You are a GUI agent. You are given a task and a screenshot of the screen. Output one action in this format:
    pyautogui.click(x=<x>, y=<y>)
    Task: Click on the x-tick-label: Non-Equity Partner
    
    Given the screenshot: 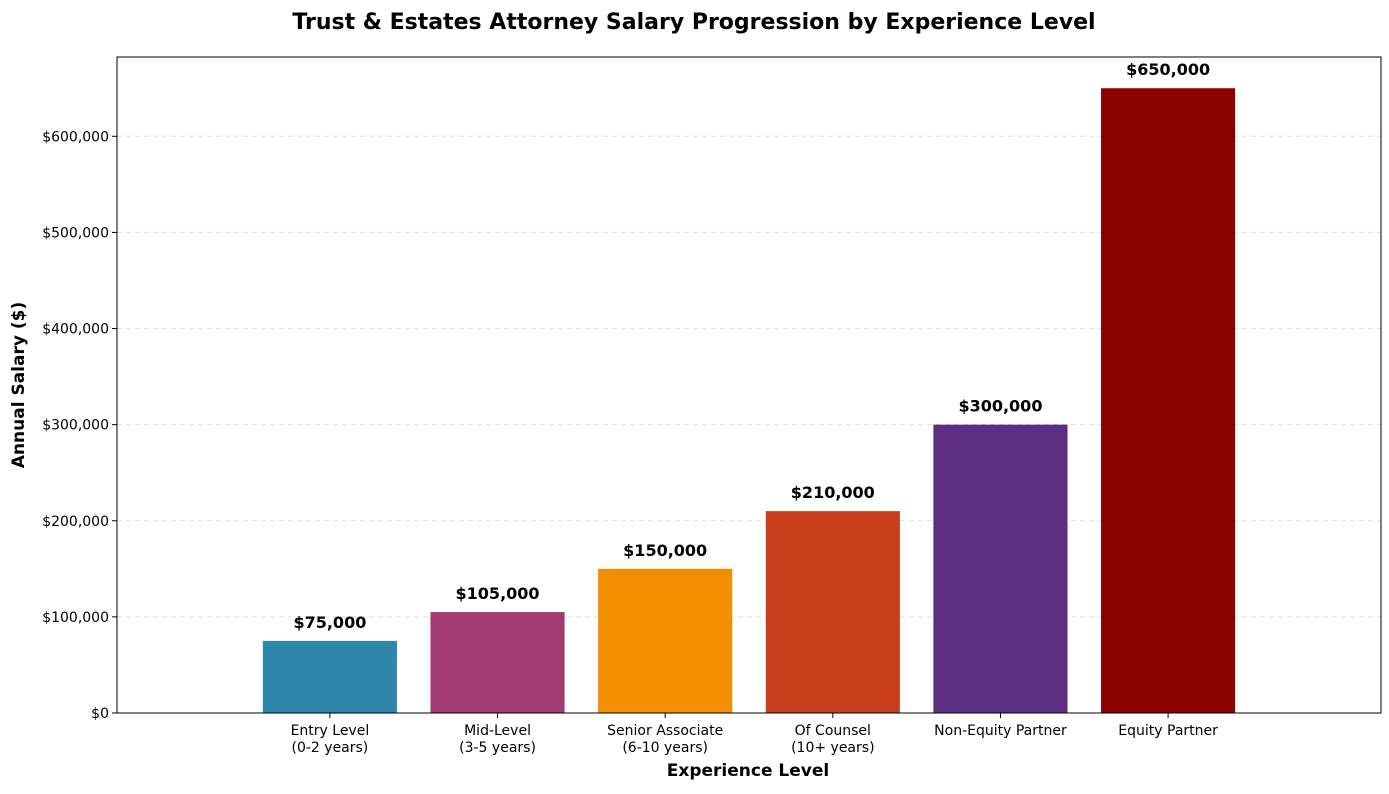 What is the action you would take?
    pyautogui.click(x=1000, y=731)
    